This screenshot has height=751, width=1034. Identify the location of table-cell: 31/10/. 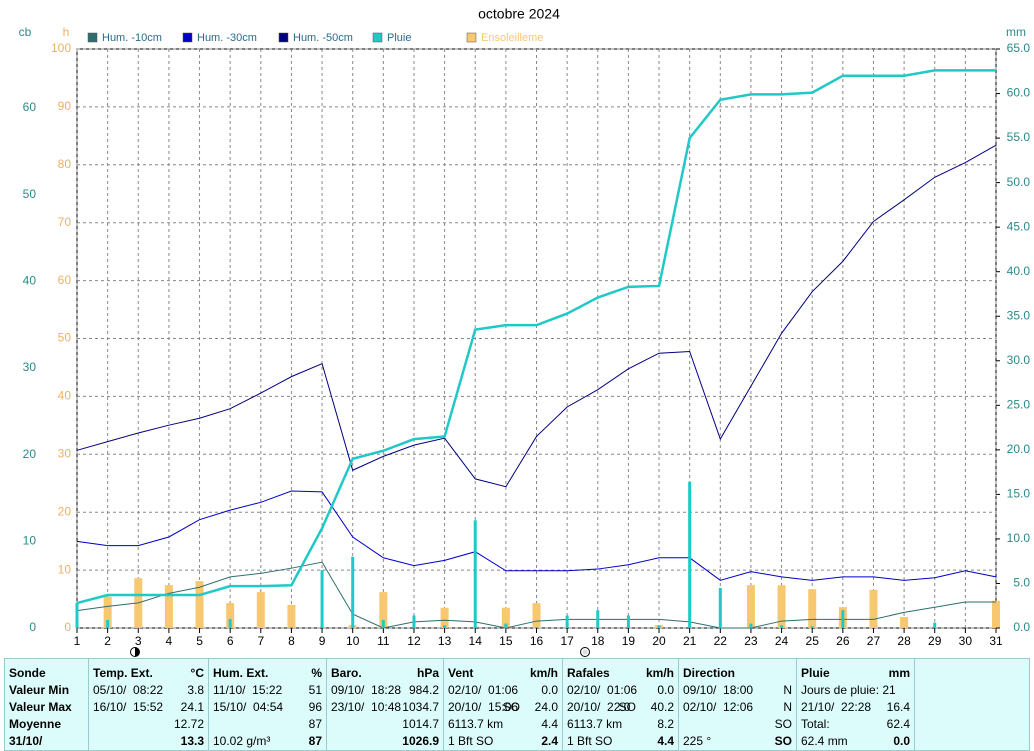
(46, 741).